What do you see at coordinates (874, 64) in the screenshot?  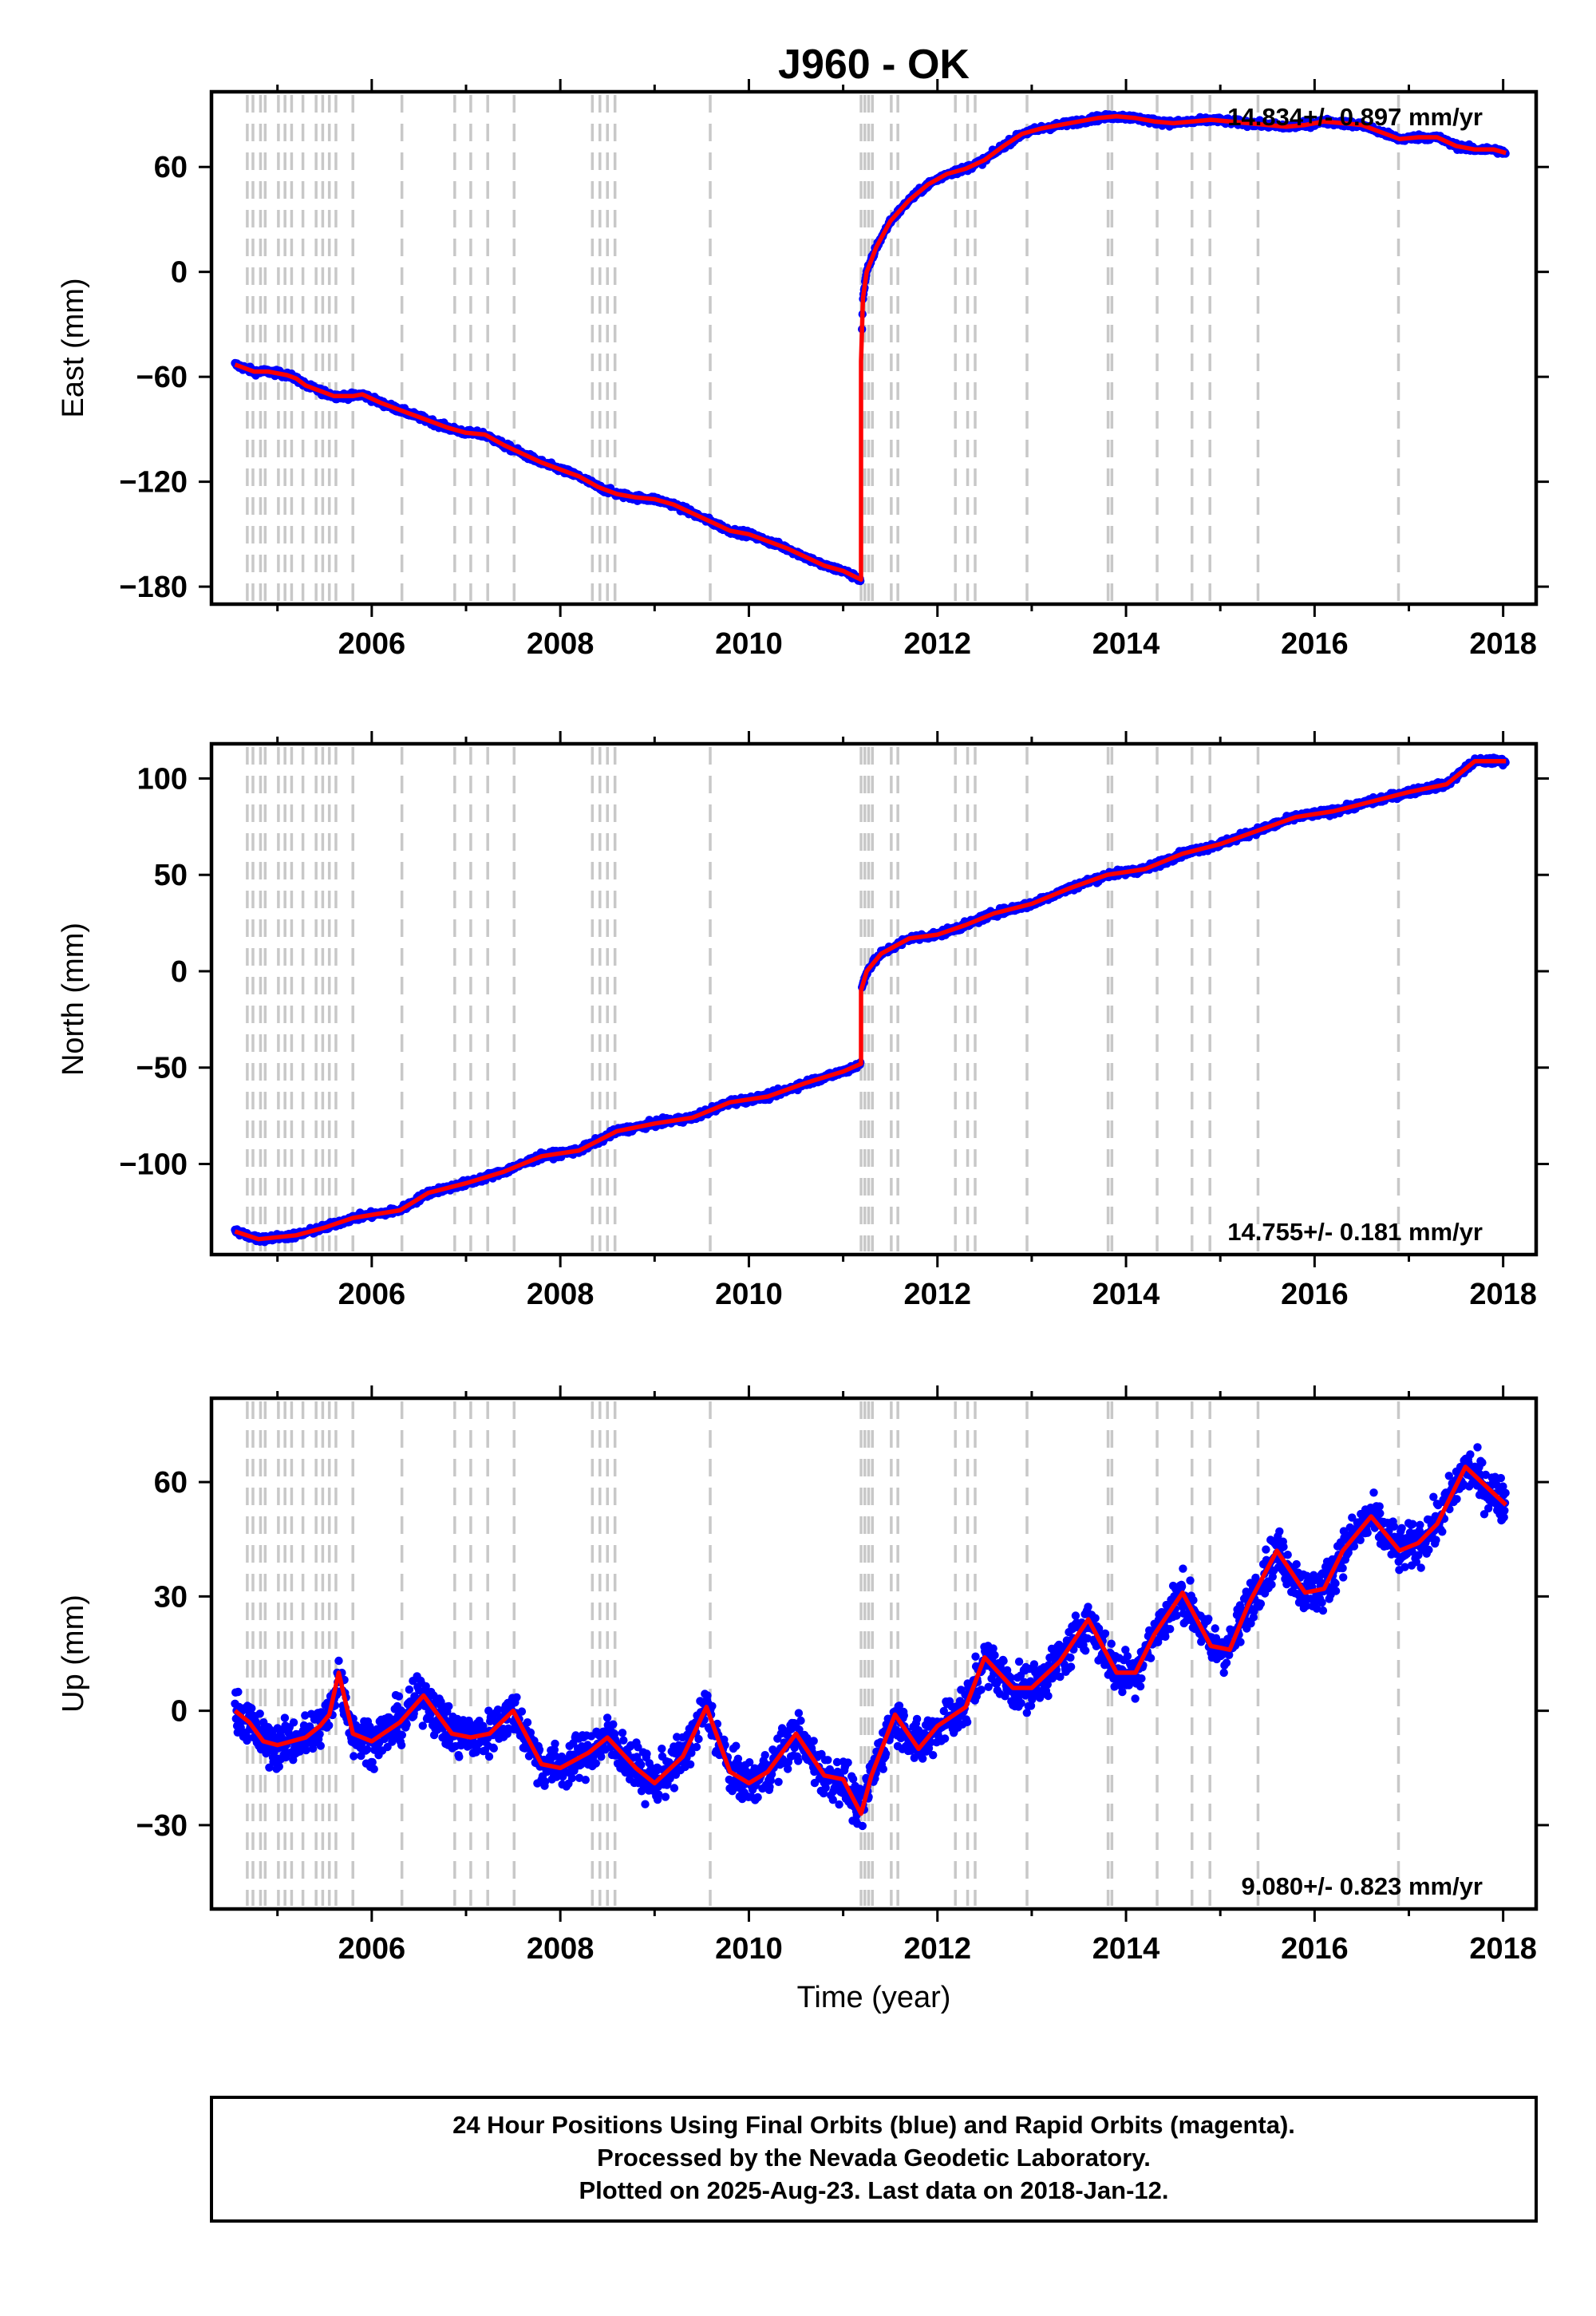 I see `chart-title: J960 - OK` at bounding box center [874, 64].